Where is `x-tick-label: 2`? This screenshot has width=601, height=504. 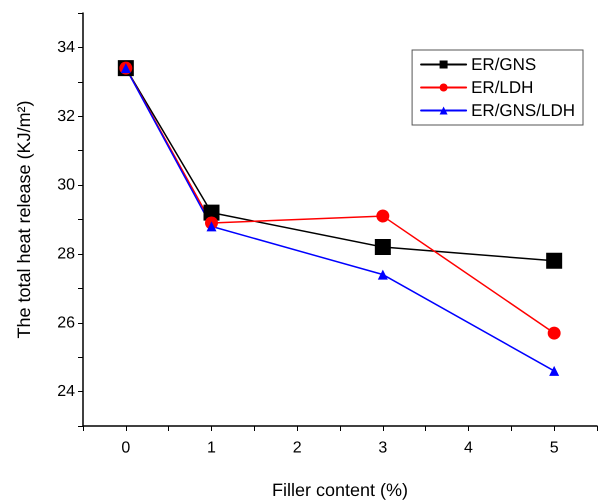 x-tick-label: 2 is located at coordinates (297, 448).